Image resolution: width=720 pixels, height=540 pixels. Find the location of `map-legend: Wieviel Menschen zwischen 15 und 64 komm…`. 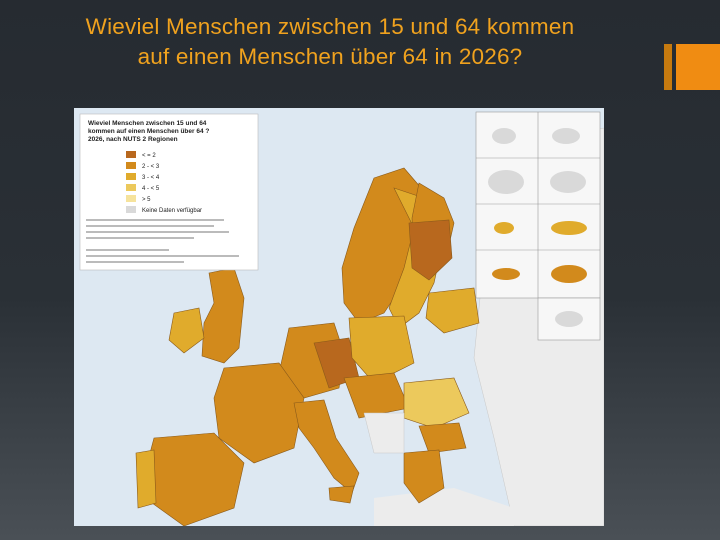

map-legend: Wieviel Menschen zwischen 15 und 64 komm… is located at coordinates (169, 192).